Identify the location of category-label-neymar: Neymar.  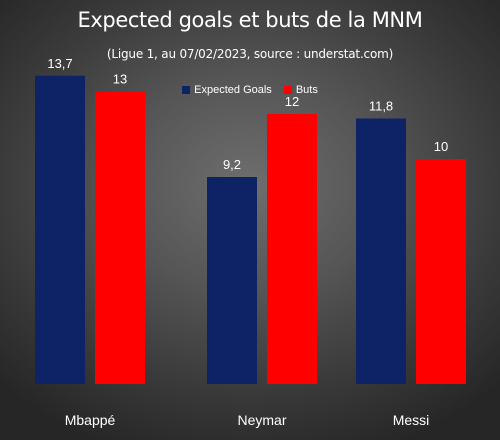
(261, 420).